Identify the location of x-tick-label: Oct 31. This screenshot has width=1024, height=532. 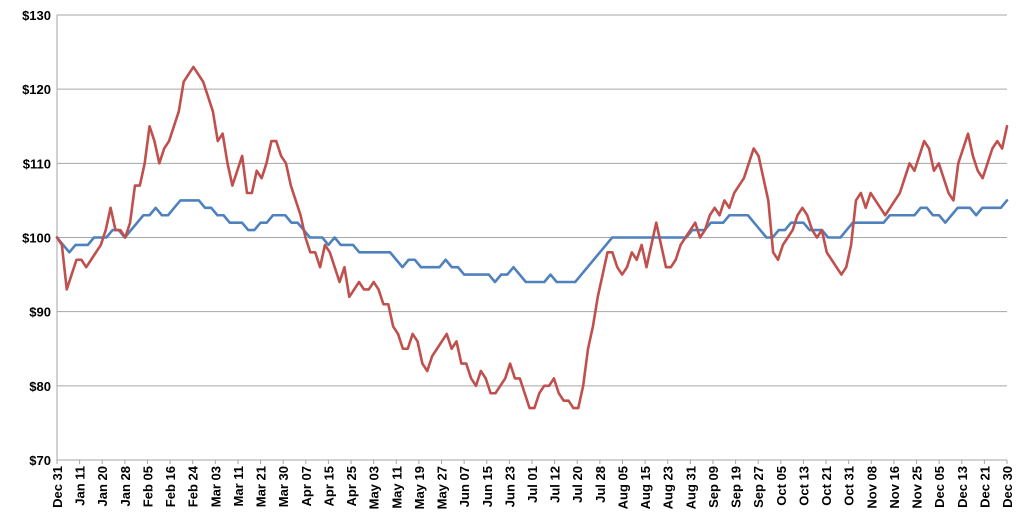
(849, 486).